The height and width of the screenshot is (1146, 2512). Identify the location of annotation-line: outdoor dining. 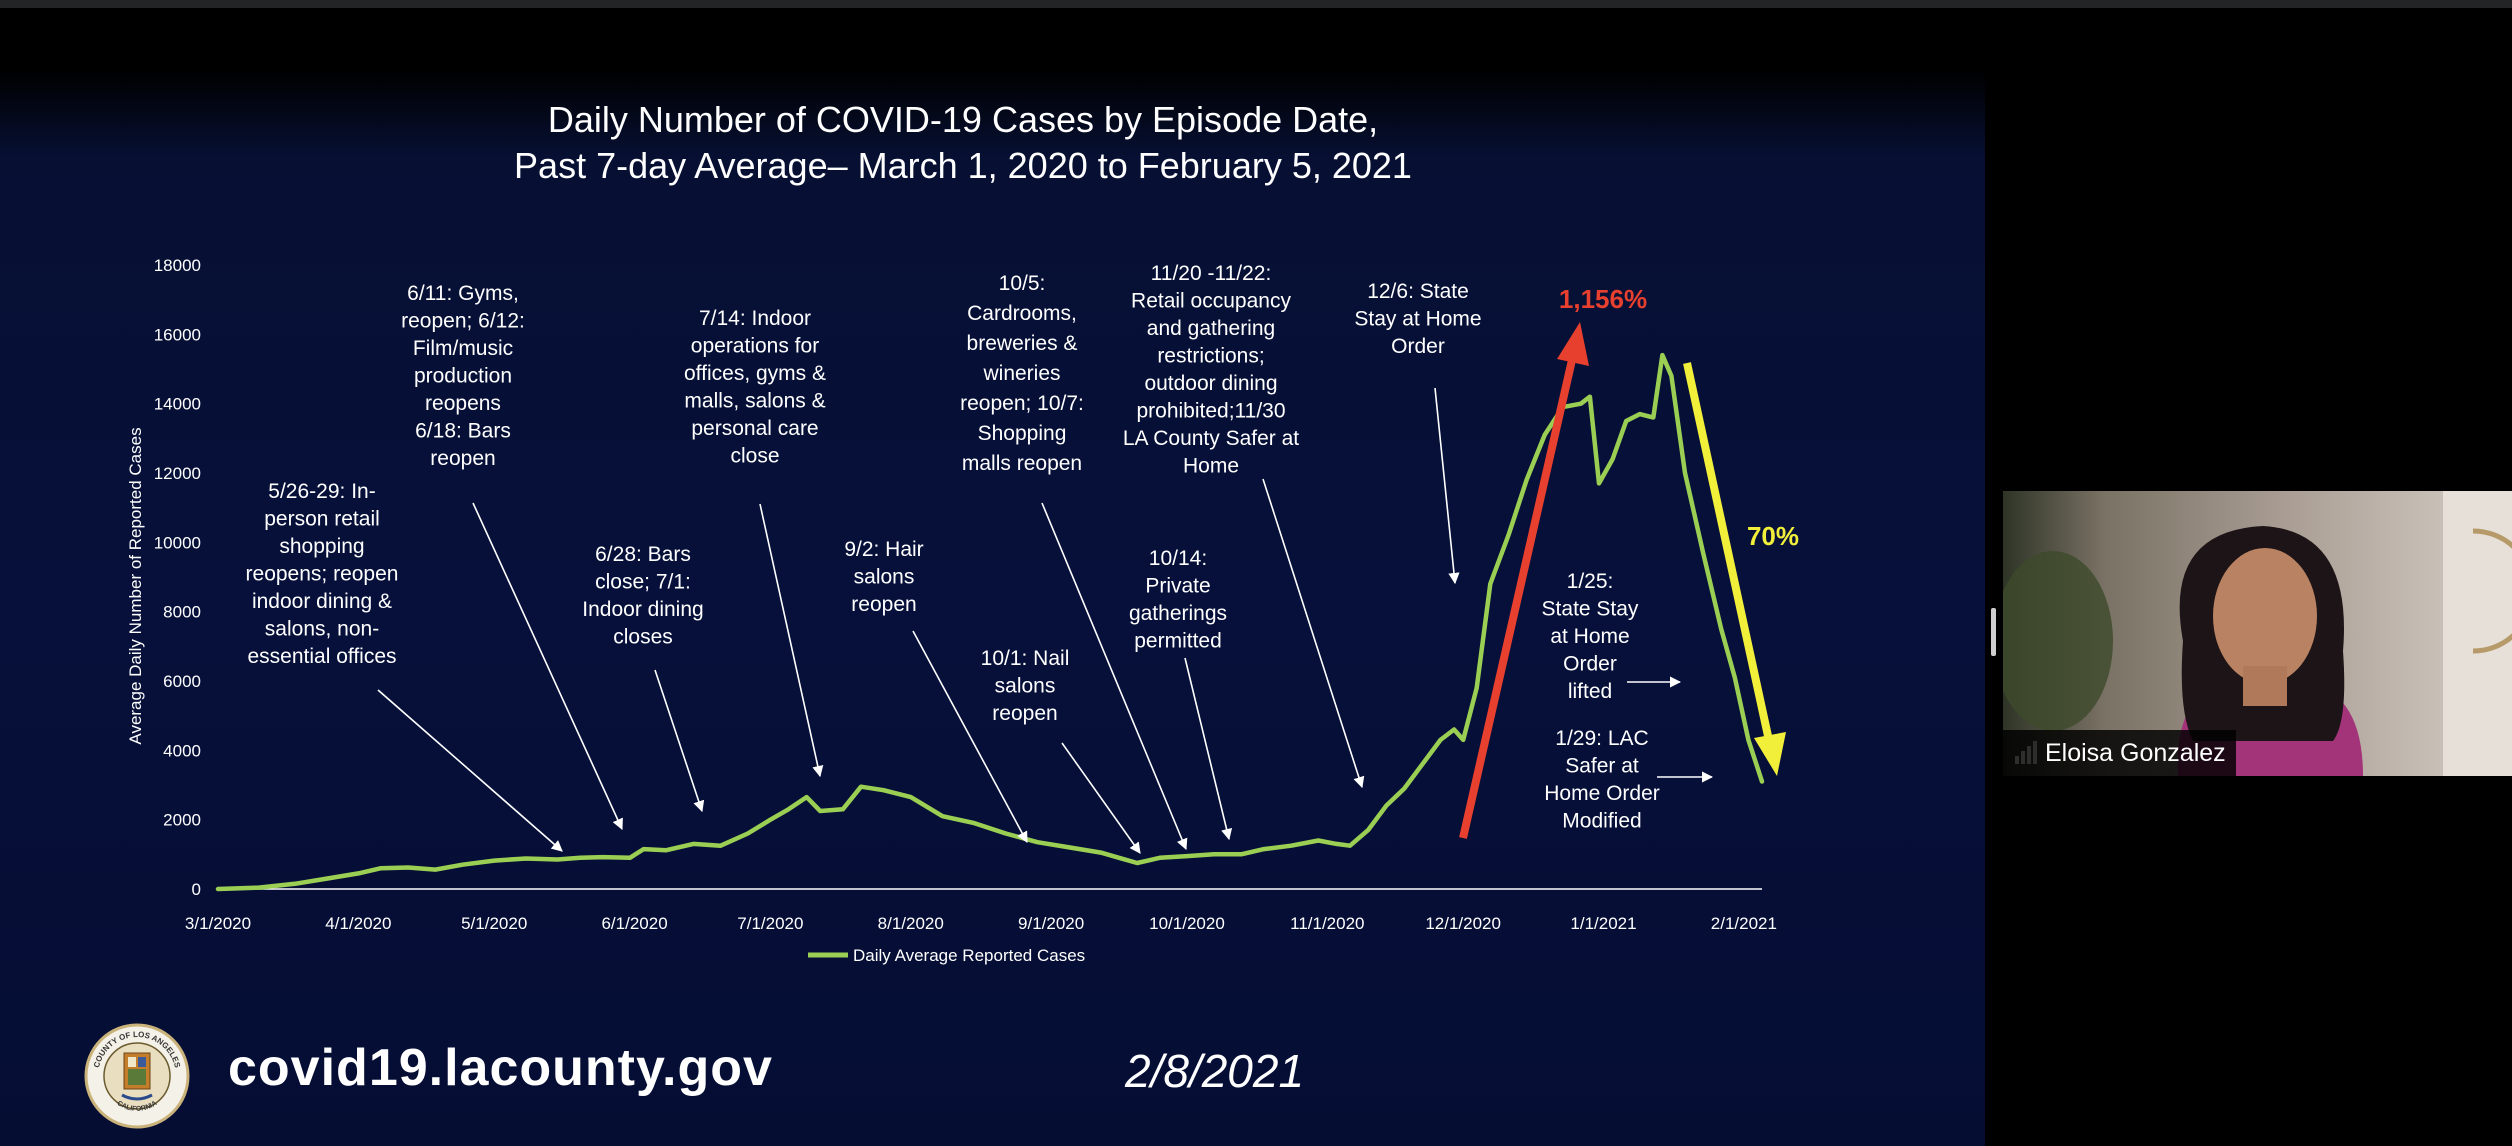
(1210, 383).